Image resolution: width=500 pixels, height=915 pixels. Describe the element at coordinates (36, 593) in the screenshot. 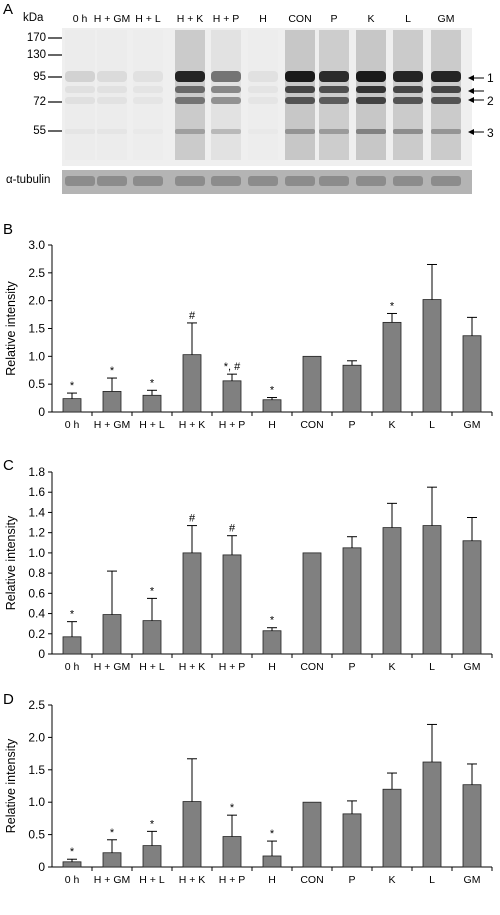

I see `y-tick-label: 0.6` at that location.